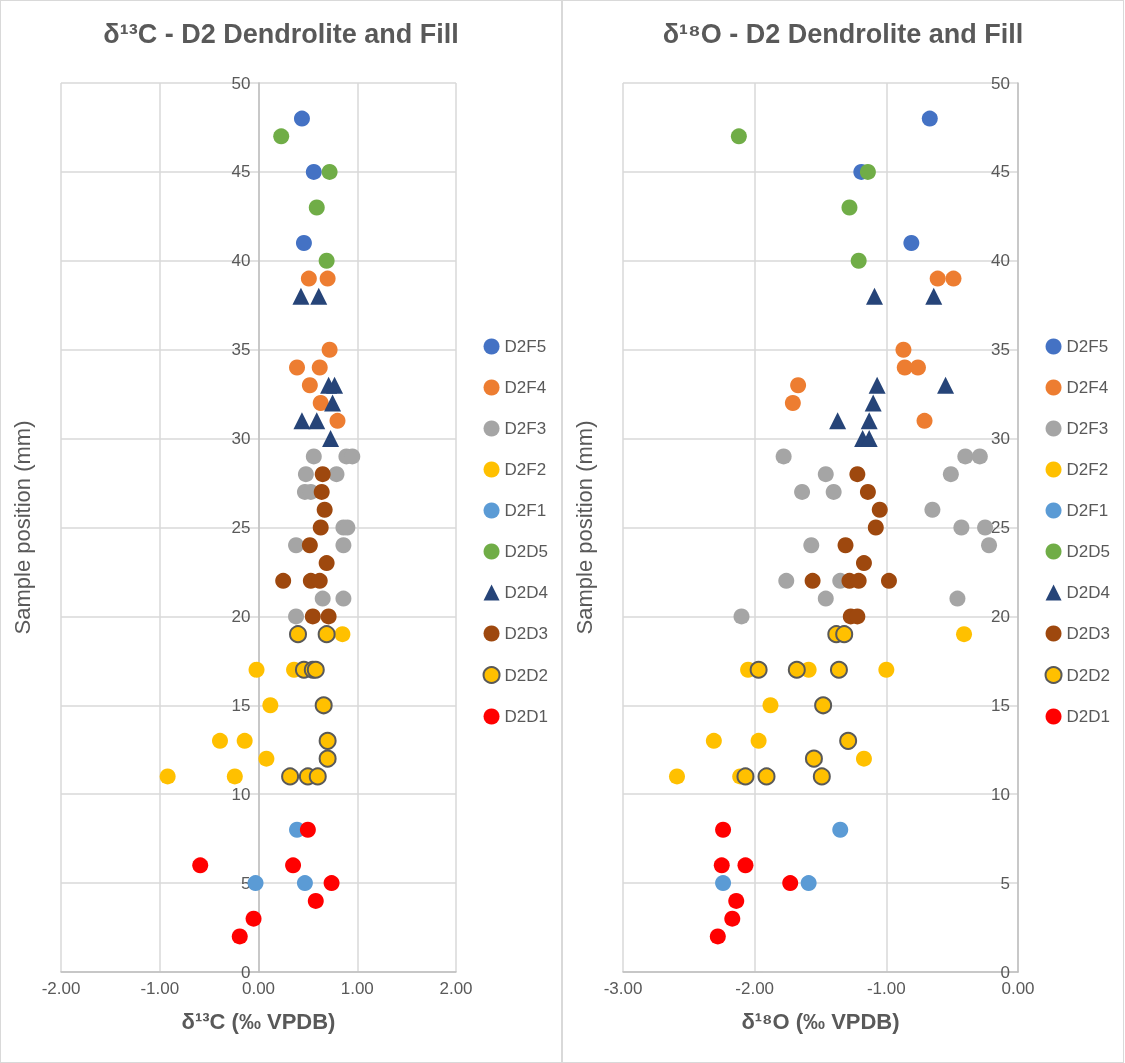 This screenshot has height=1063, width=1125. I want to click on x-tick-label: 2.00, so click(456, 988).